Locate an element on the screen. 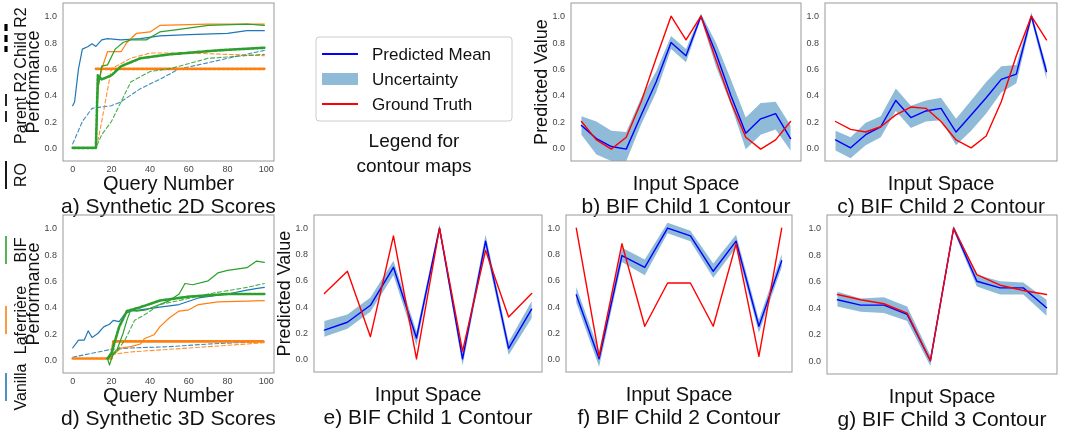 Image resolution: width=1067 pixels, height=432 pixels. text: d) Synthetic 3D Scores is located at coordinates (168, 417).